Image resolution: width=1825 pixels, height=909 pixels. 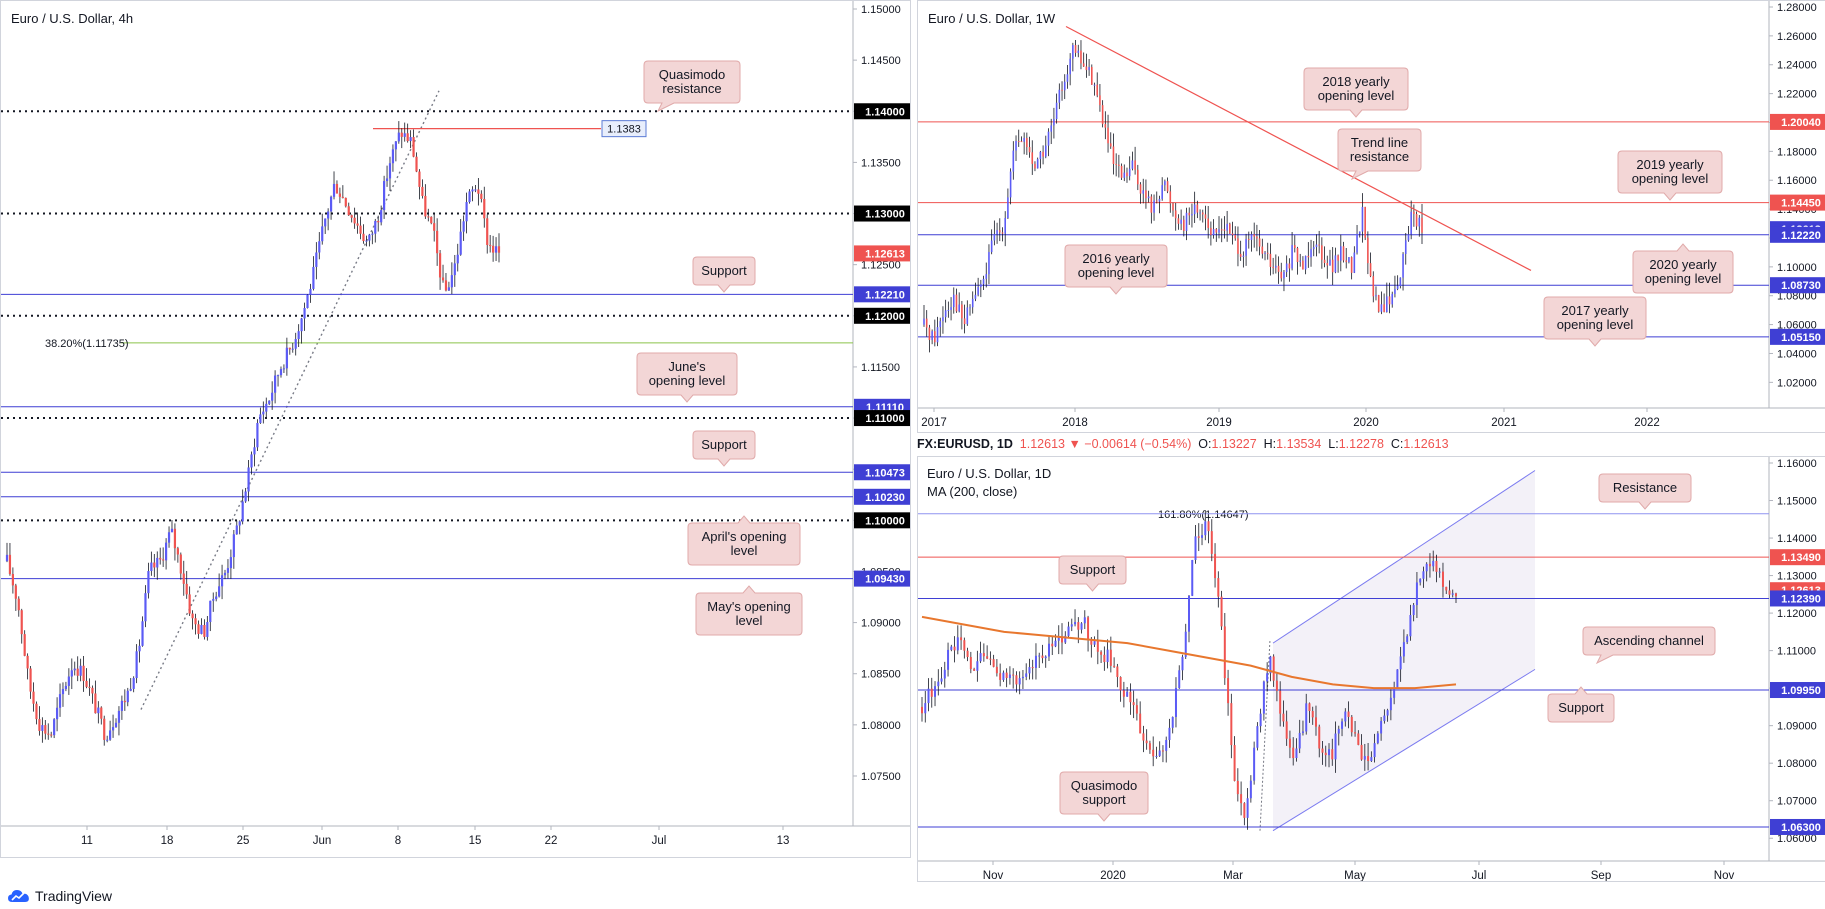 What do you see at coordinates (1189, 670) in the screenshot?
I see `candles` at bounding box center [1189, 670].